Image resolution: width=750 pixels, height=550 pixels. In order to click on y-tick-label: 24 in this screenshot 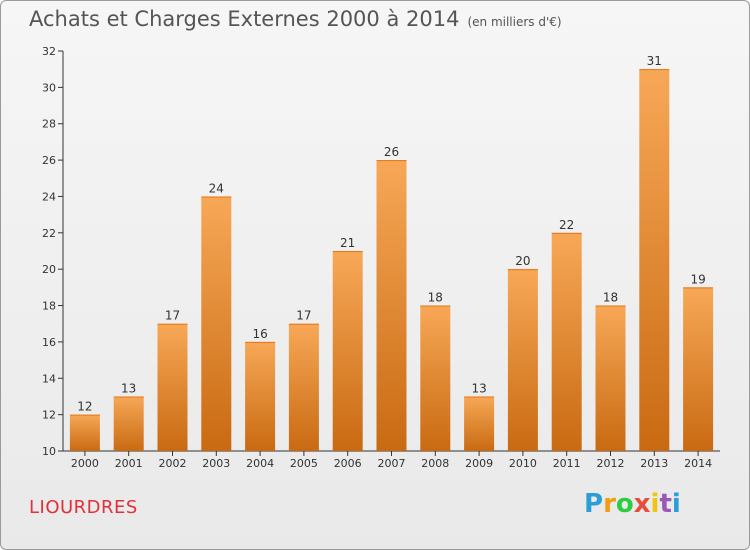, I will do `click(49, 196)`.